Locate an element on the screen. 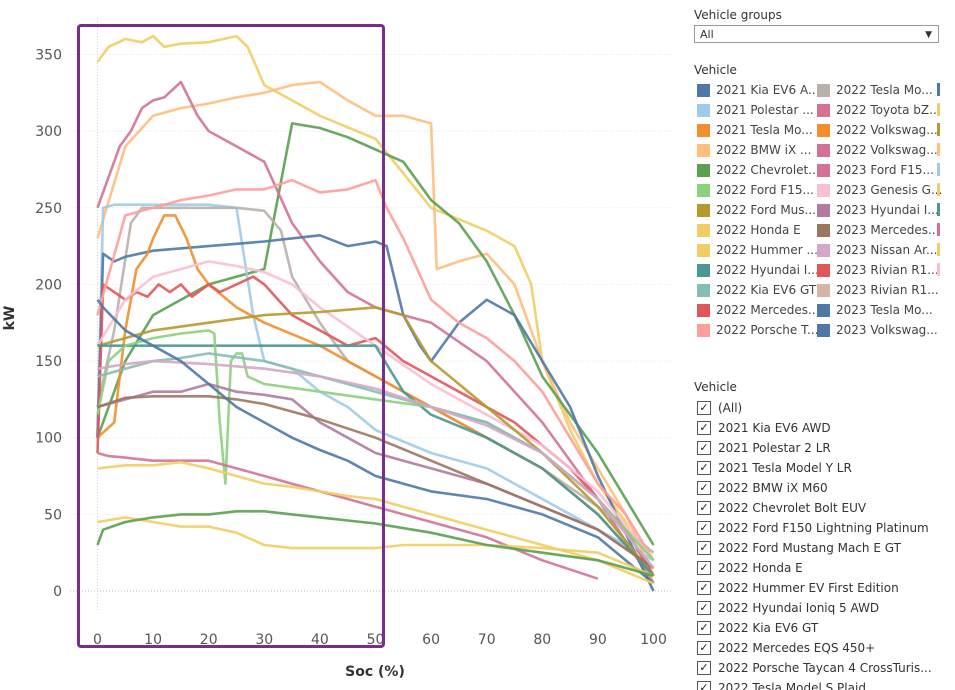 The width and height of the screenshot is (955, 690). filter-item-label: 2022 Mercedes EQS 450+ is located at coordinates (797, 648).